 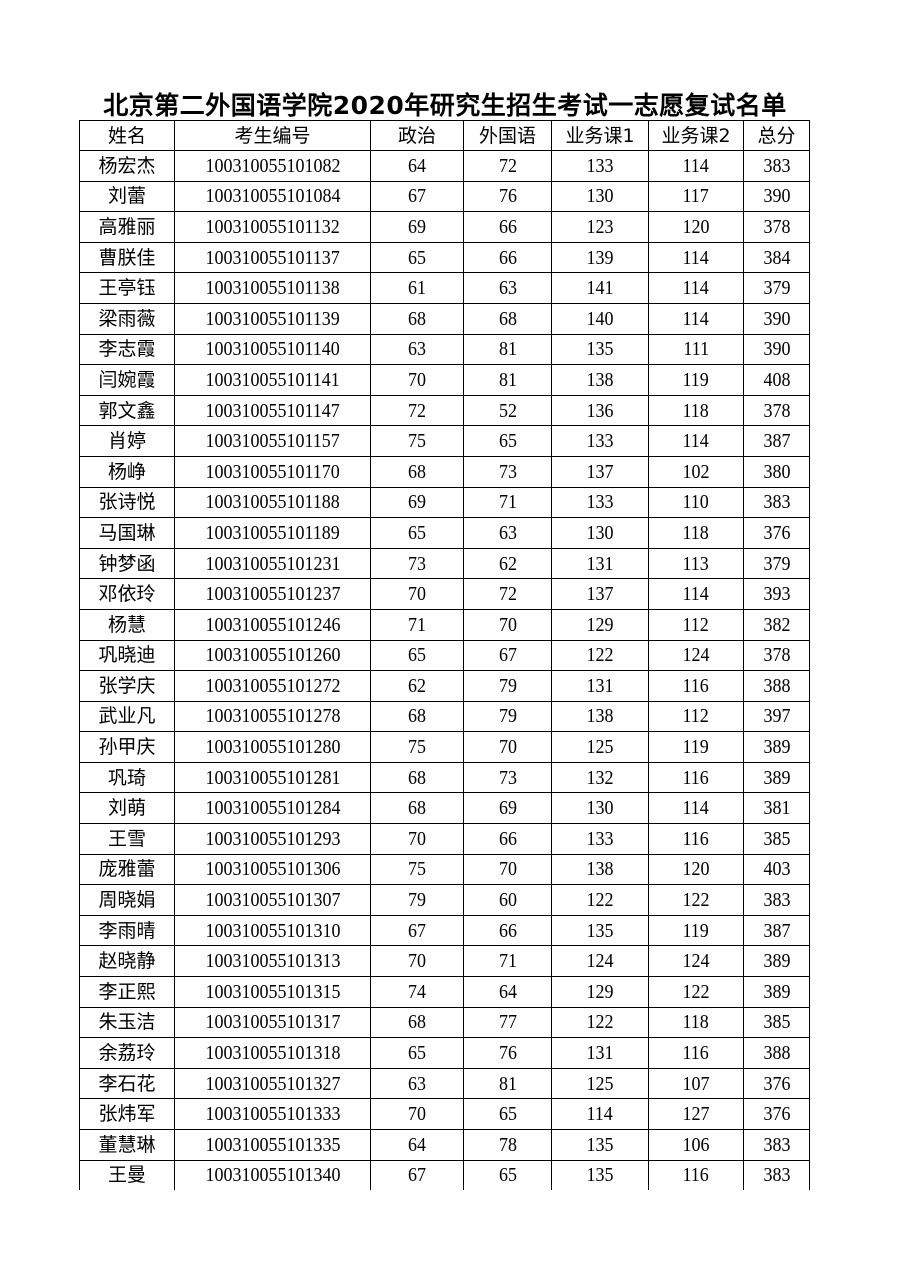 I want to click on header-total: 总分, so click(x=776, y=135).